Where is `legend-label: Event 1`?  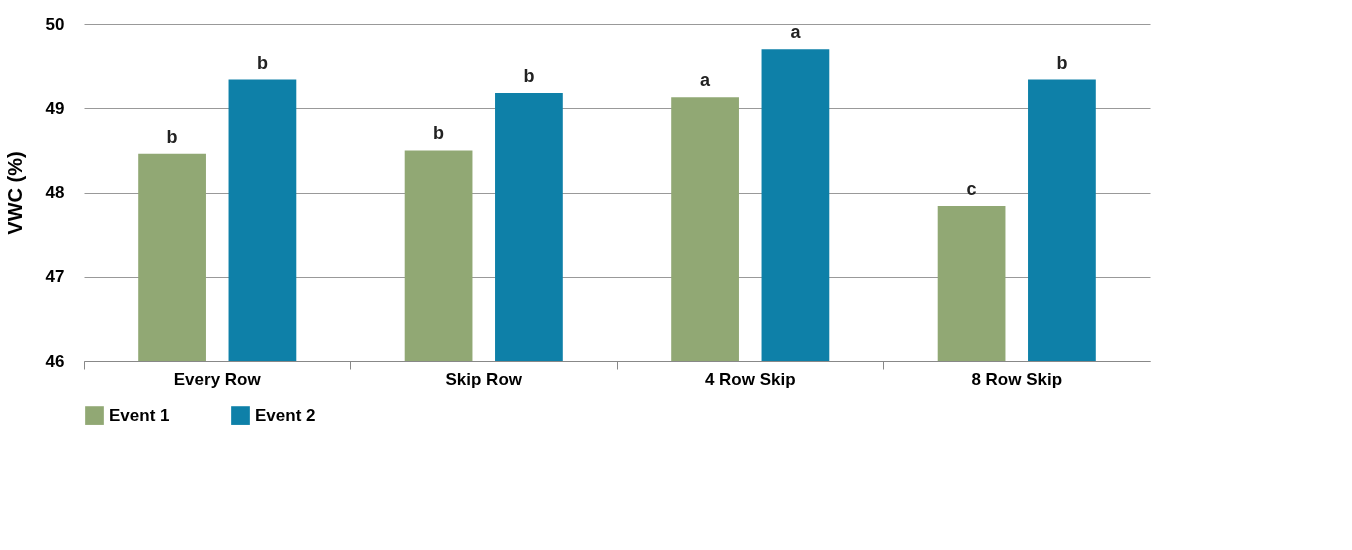 legend-label: Event 1 is located at coordinates (139, 415).